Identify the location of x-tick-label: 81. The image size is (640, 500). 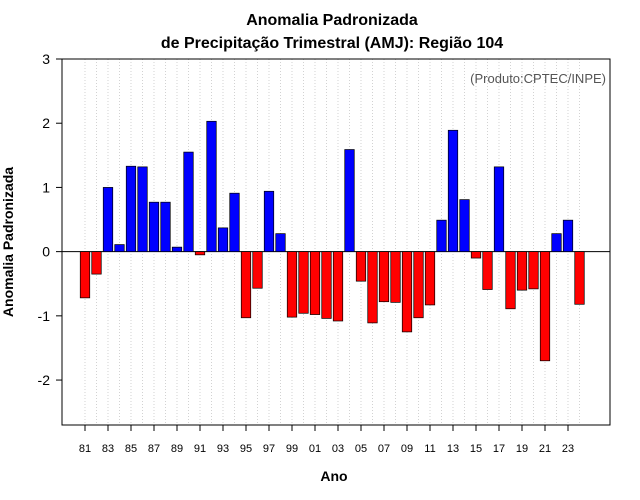
(85, 449).